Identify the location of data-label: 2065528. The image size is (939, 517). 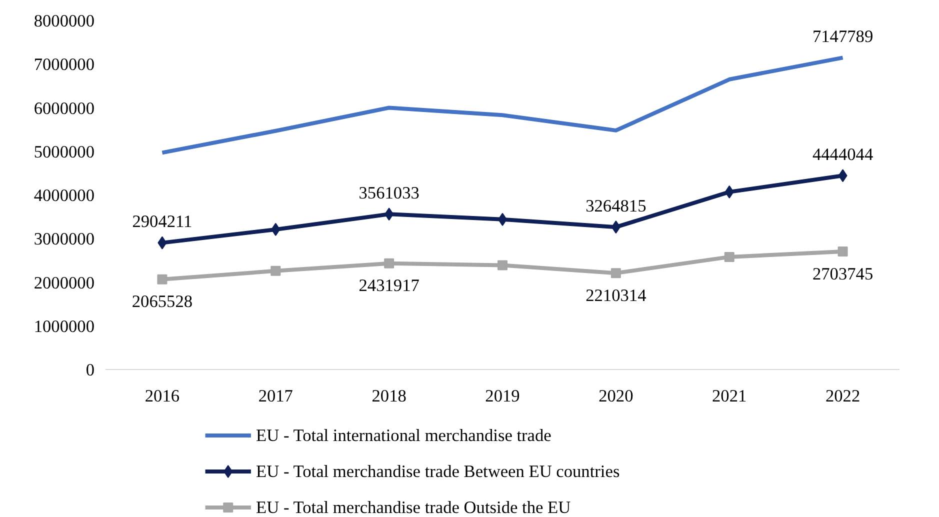
(162, 302).